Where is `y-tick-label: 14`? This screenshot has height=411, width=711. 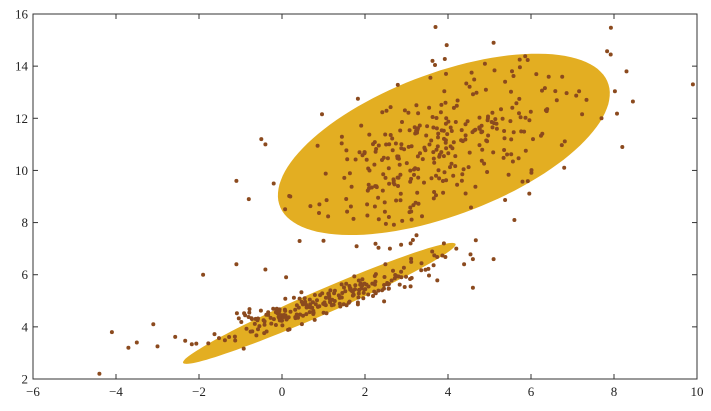 y-tick-label: 14 is located at coordinates (22, 66).